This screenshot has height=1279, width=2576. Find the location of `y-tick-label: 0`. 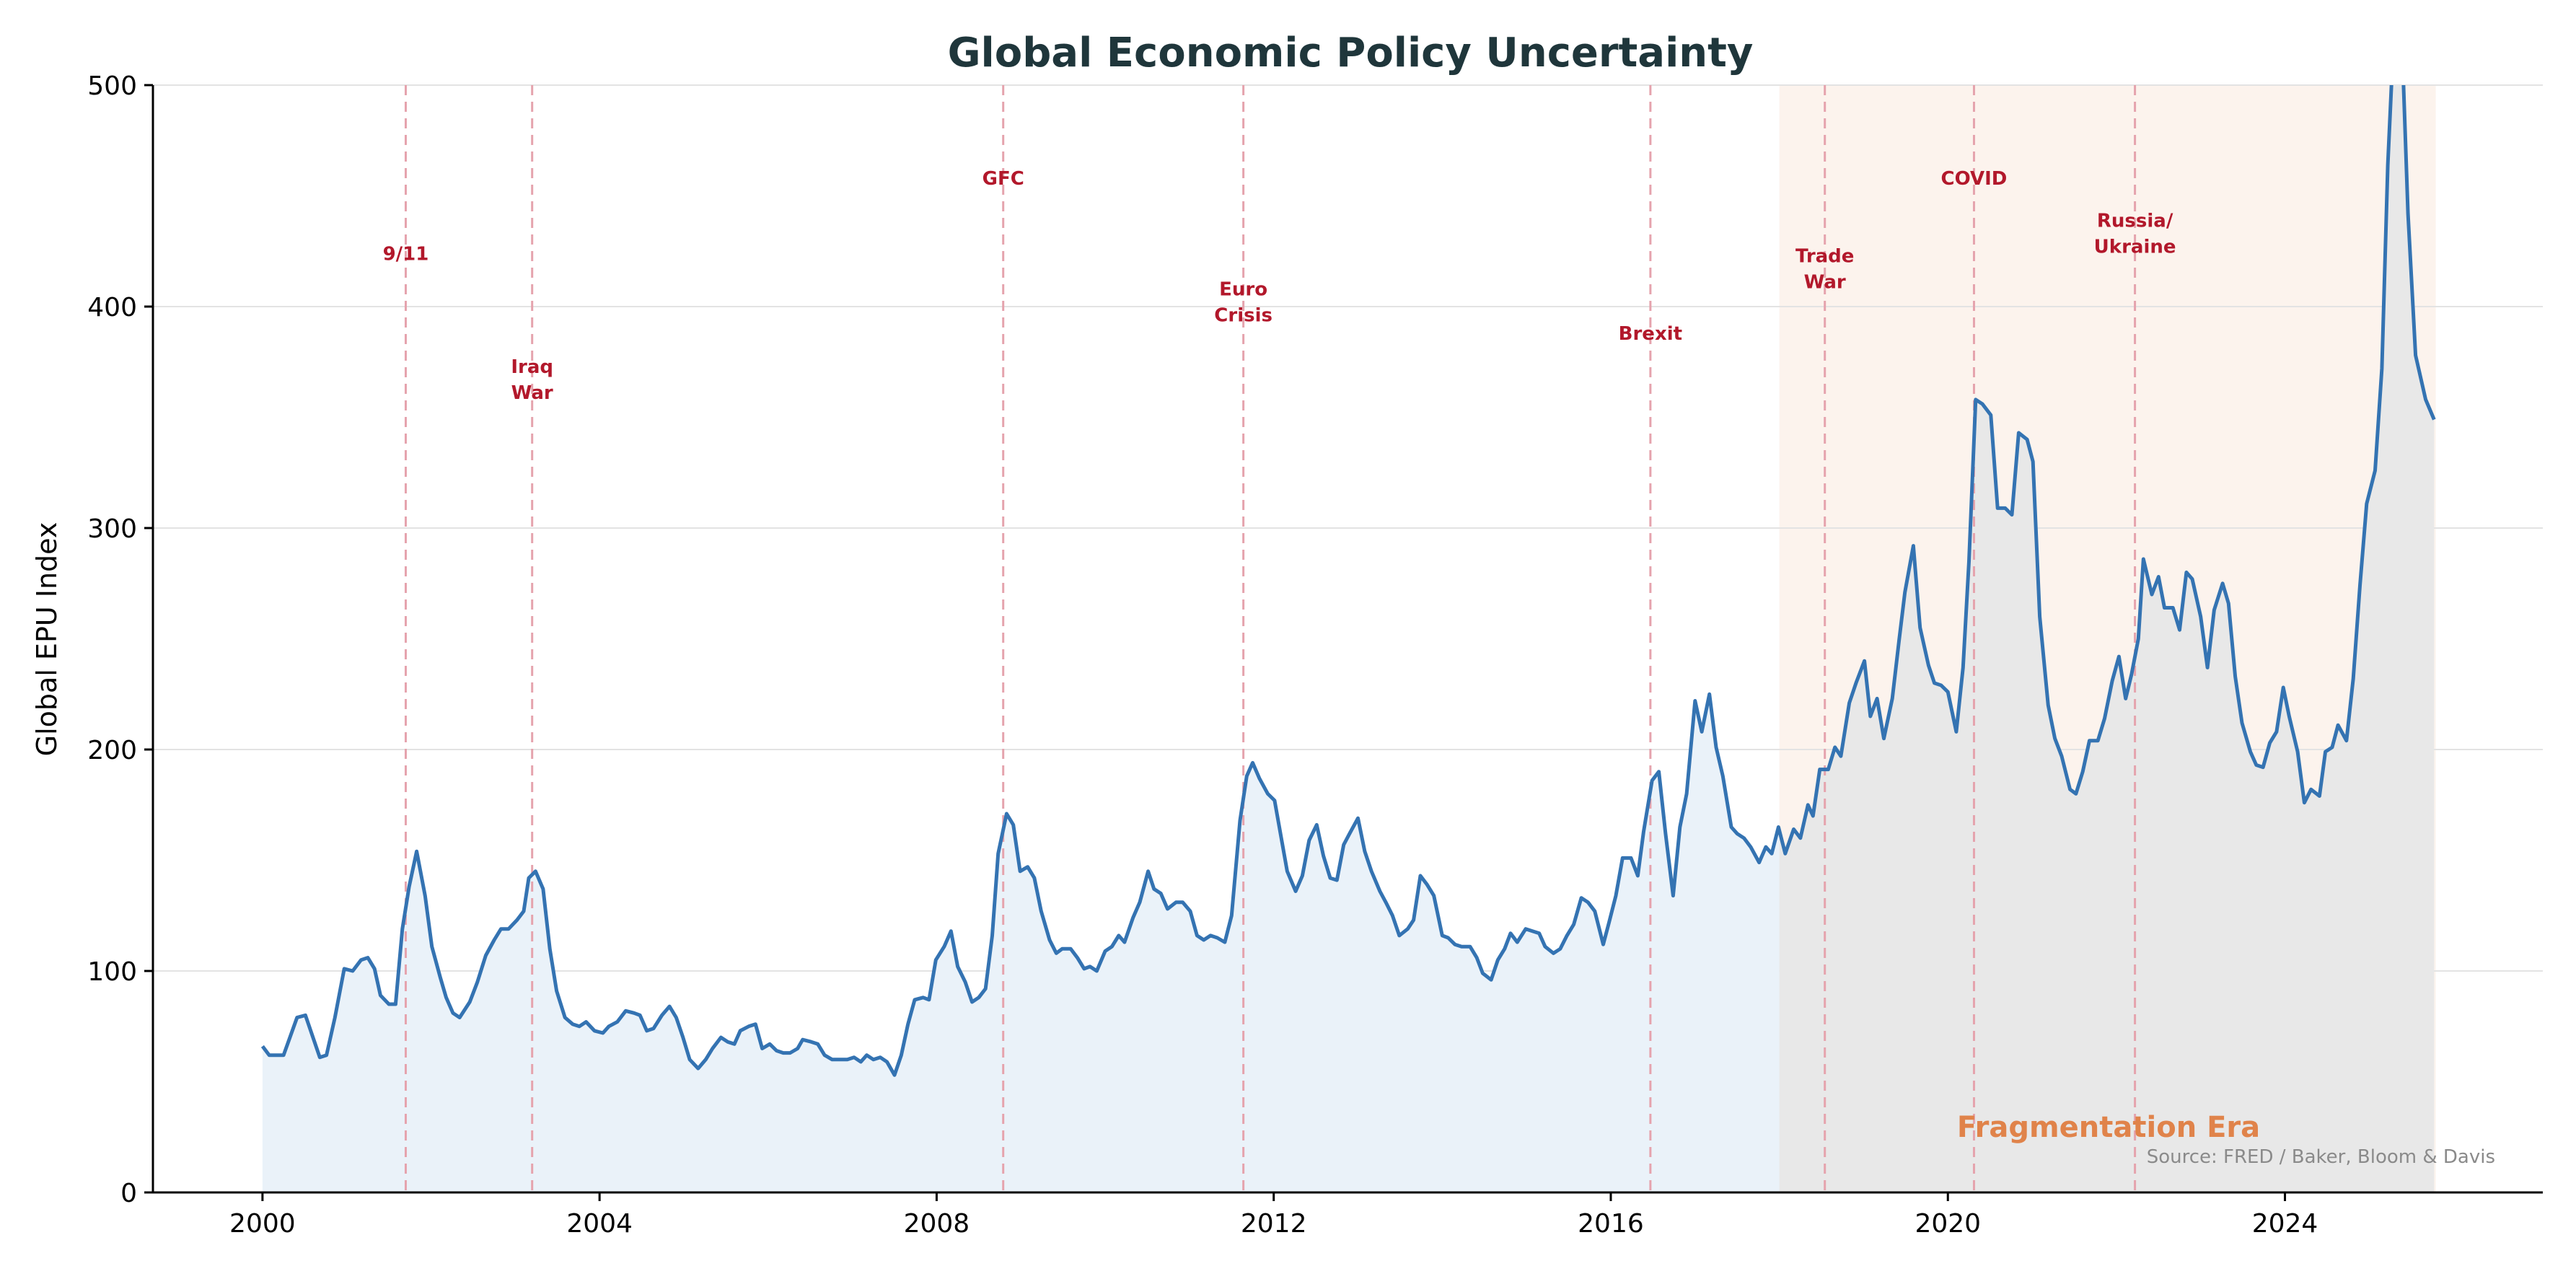

y-tick-label: 0 is located at coordinates (128, 1193).